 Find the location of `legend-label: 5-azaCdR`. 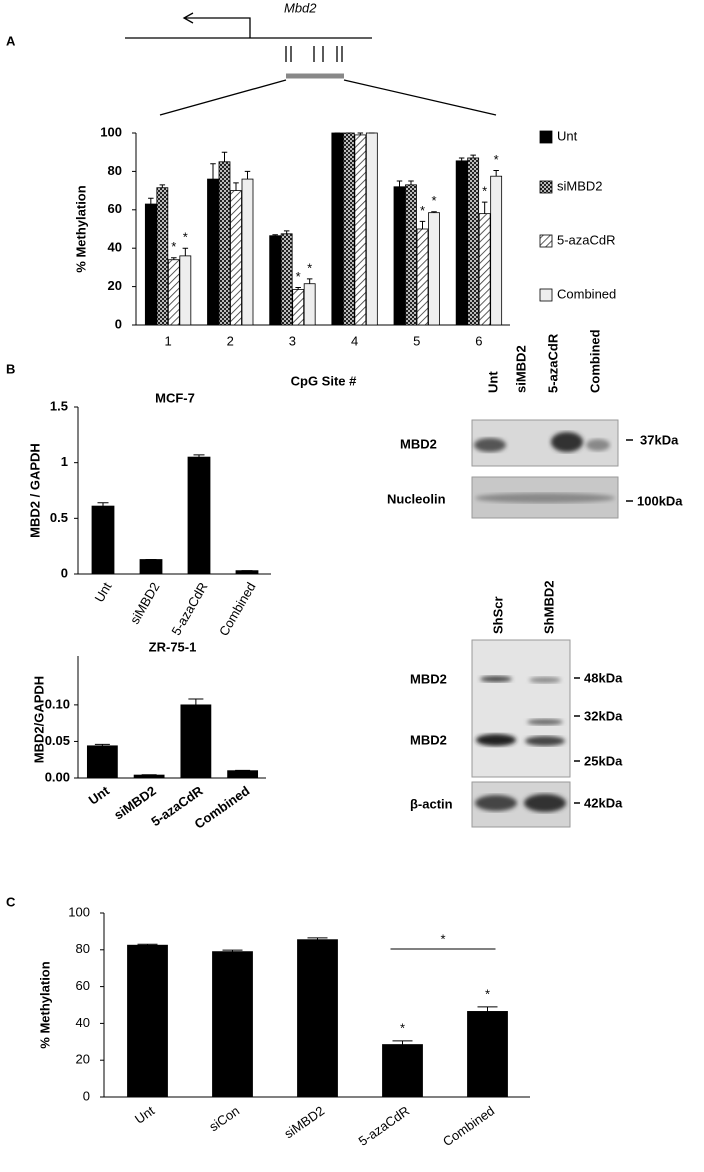

legend-label: 5-azaCdR is located at coordinates (586, 239).